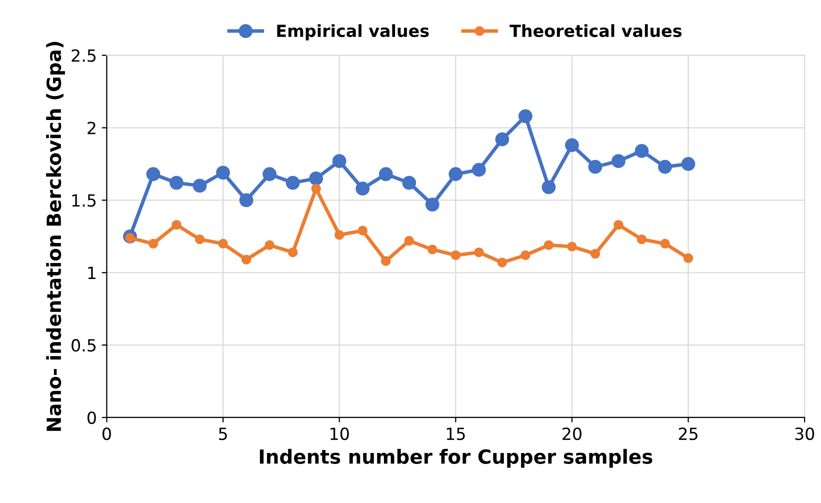 The image size is (821, 503). I want to click on legend-label: Theoretical values, so click(596, 31).